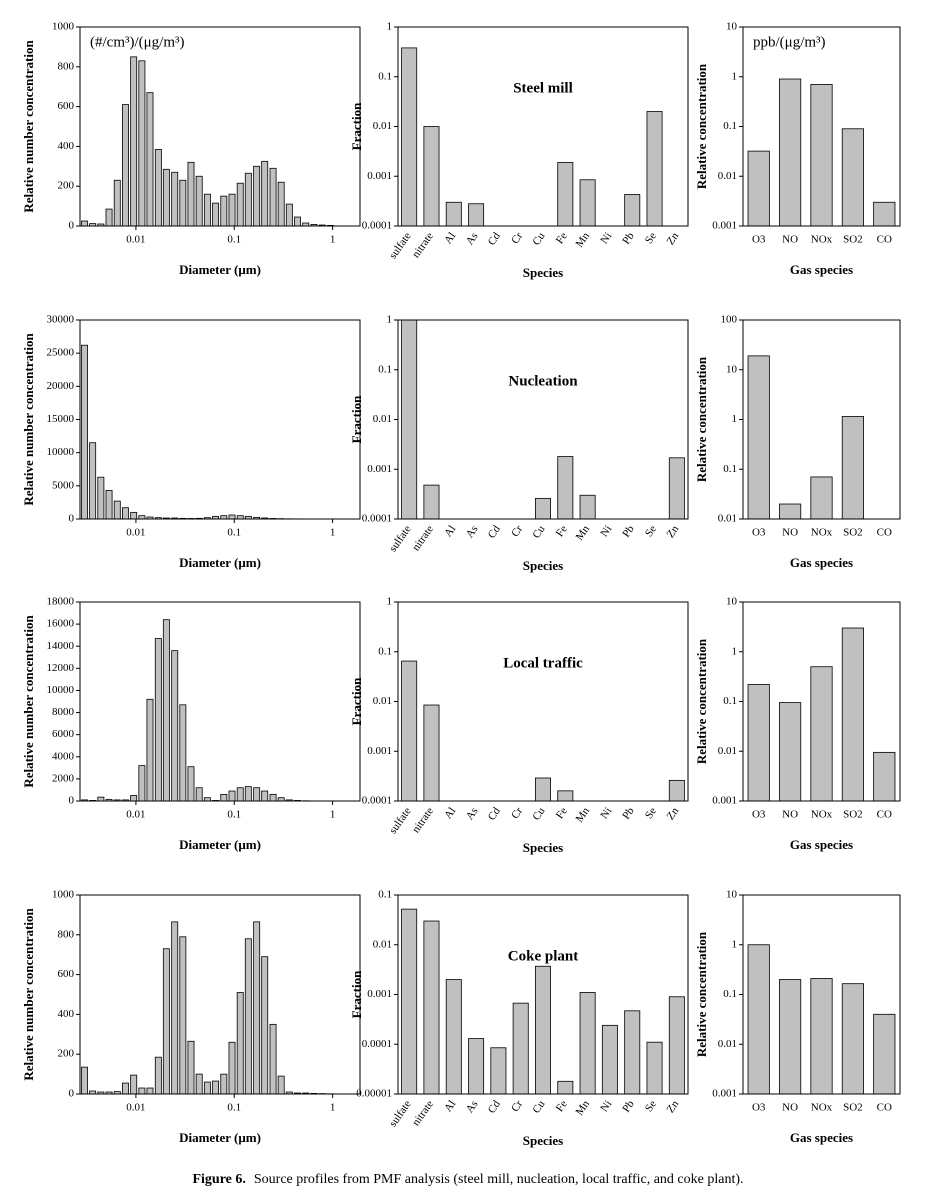  Describe the element at coordinates (61, 646) in the screenshot. I see `y-tick-label: 14000` at that location.